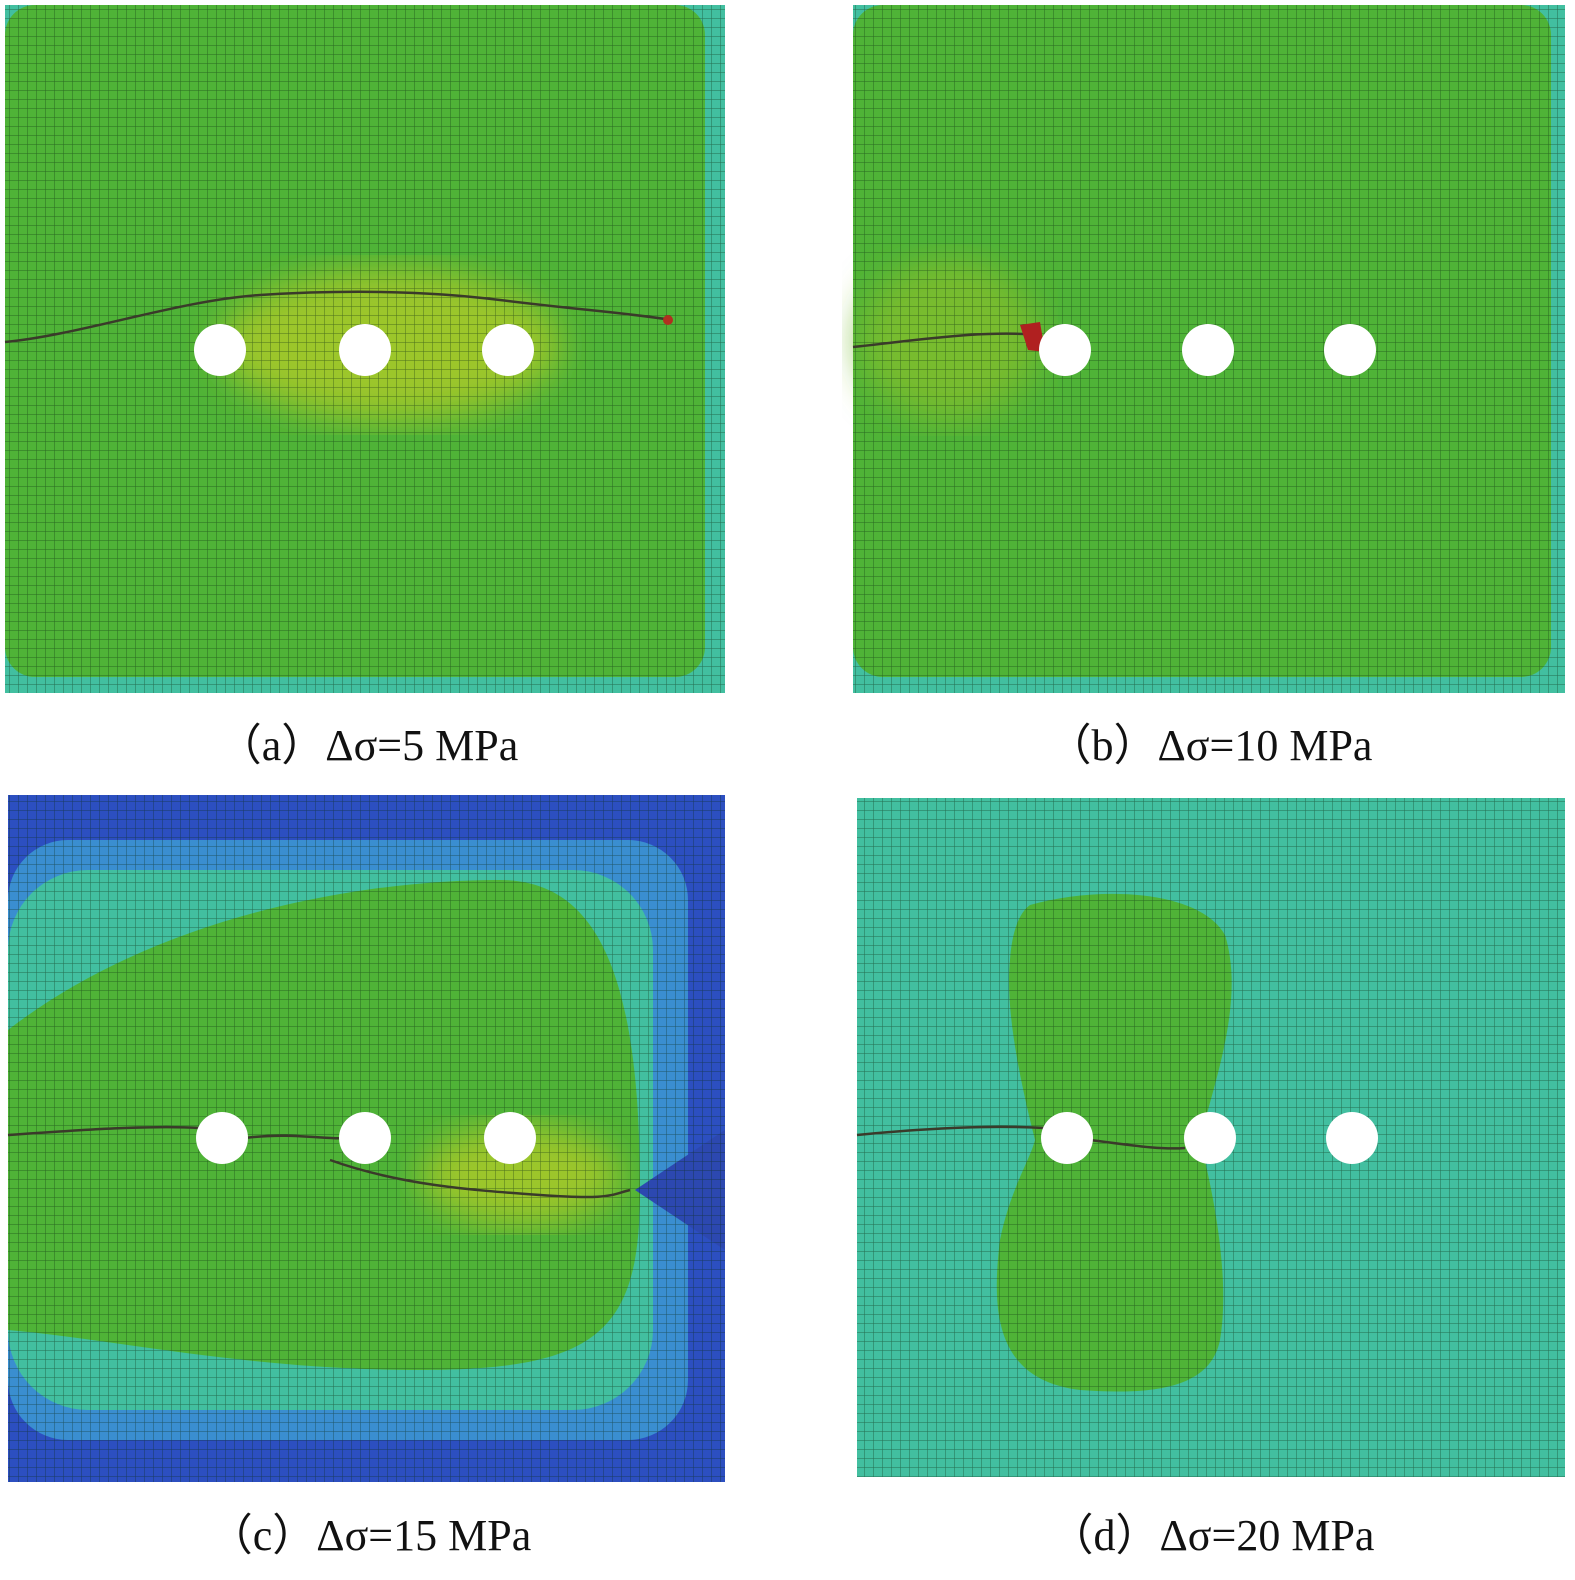 Image resolution: width=1575 pixels, height=1580 pixels. Describe the element at coordinates (370, 1535) in the screenshot. I see `caption: （c）Δσ=15 MPa` at that location.